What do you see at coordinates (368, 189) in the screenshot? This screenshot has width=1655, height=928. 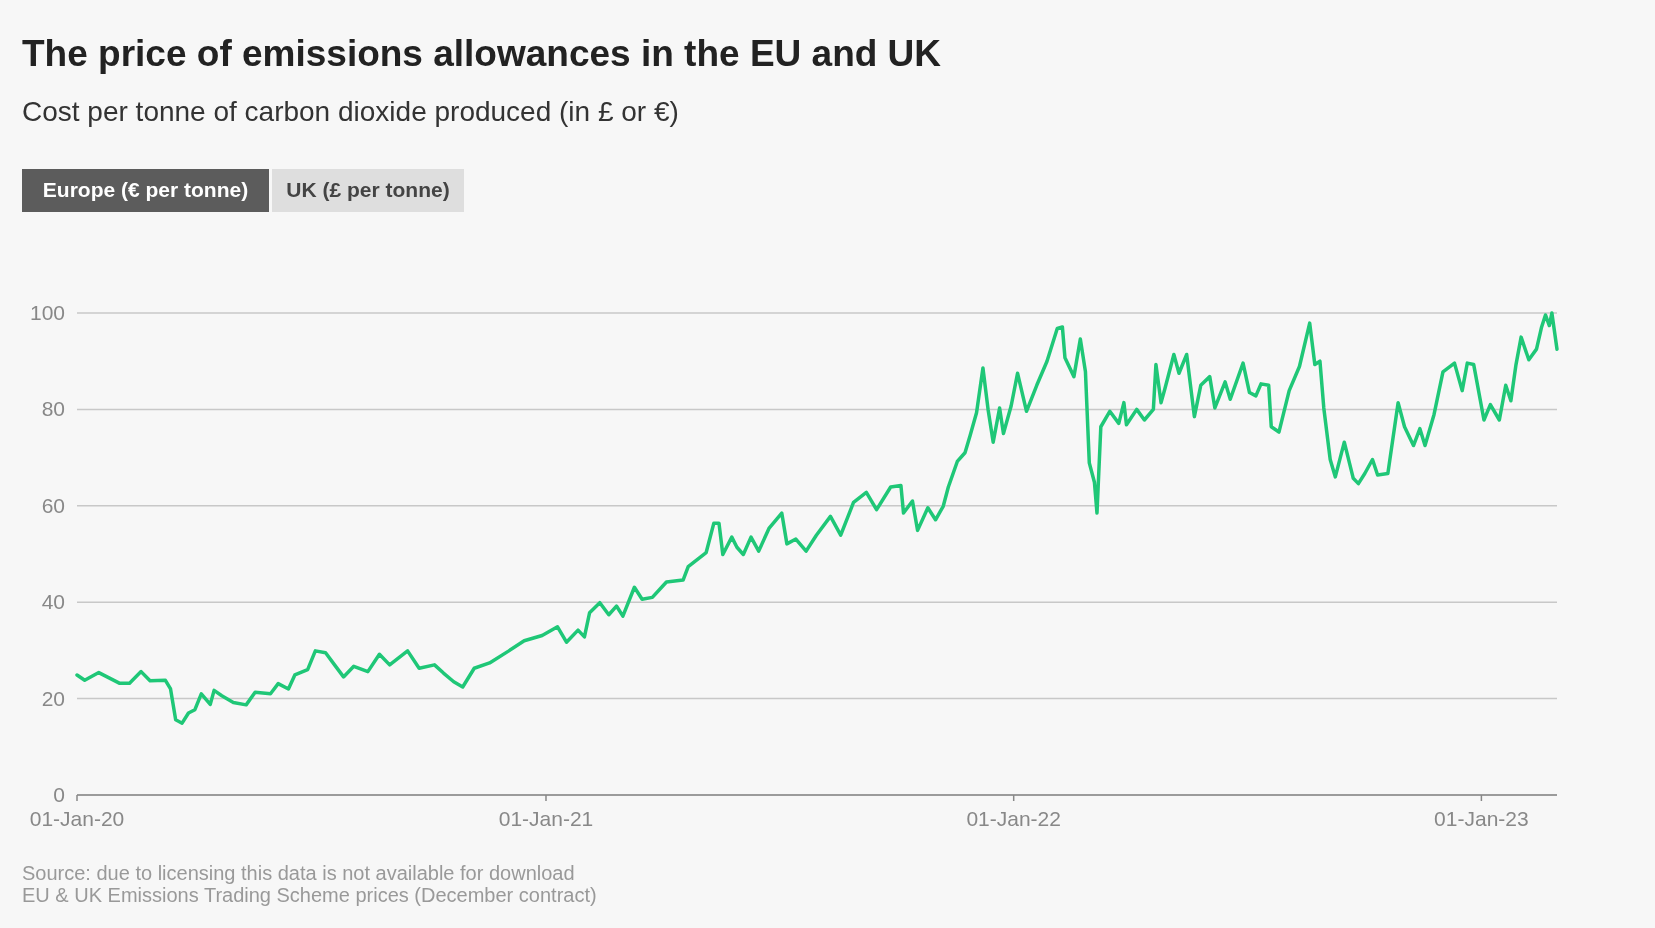 I see `text: UK (£ per tonne)` at bounding box center [368, 189].